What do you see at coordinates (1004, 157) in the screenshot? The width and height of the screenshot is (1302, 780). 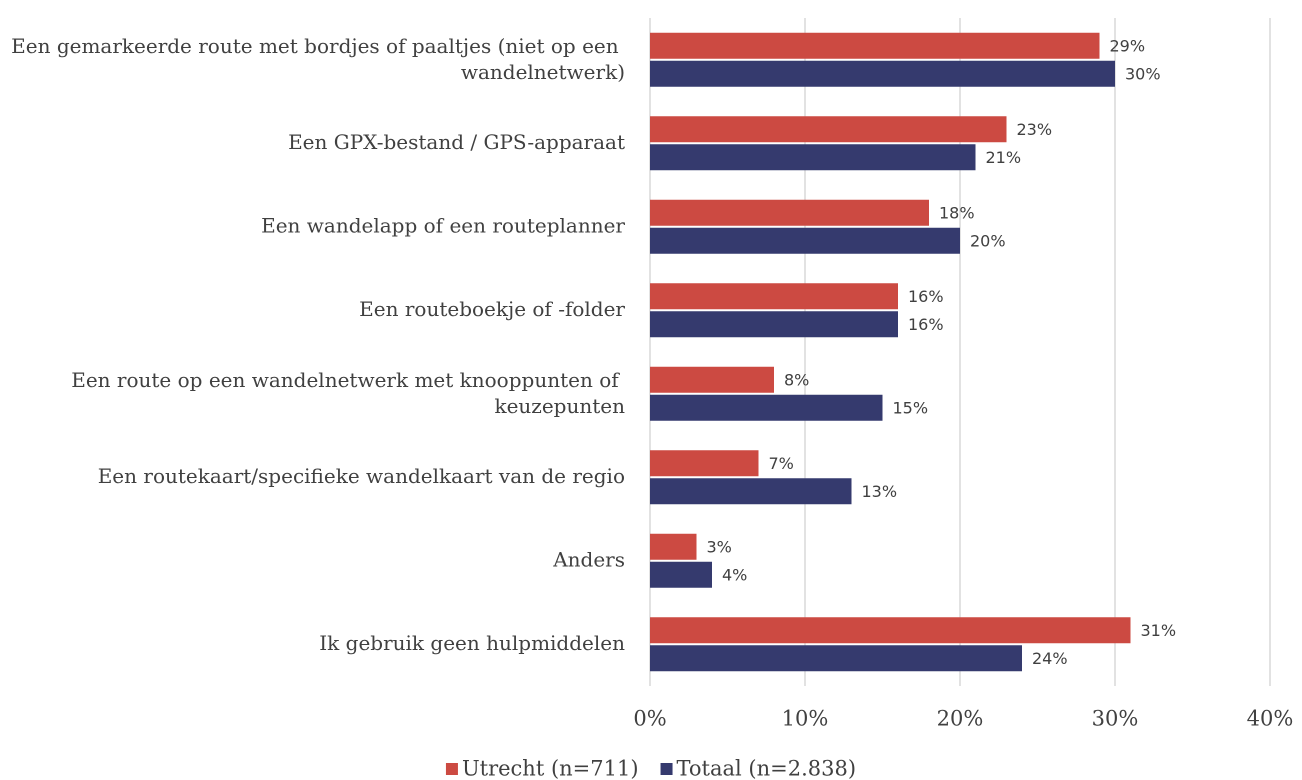 I see `value-label: 21%` at bounding box center [1004, 157].